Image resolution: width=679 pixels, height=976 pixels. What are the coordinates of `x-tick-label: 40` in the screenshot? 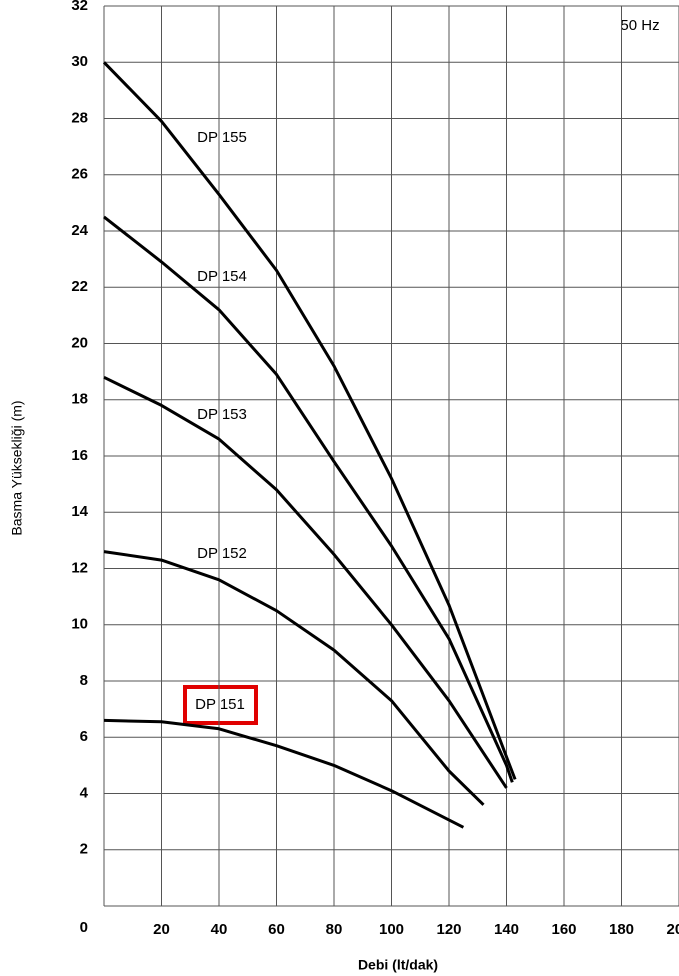 It's located at (219, 929).